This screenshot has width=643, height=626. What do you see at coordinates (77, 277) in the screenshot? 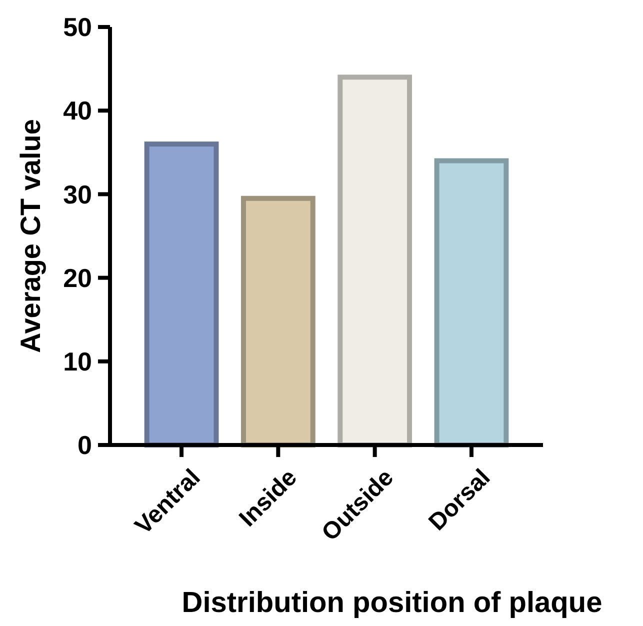
I see `y-tick-label: 20` at bounding box center [77, 277].